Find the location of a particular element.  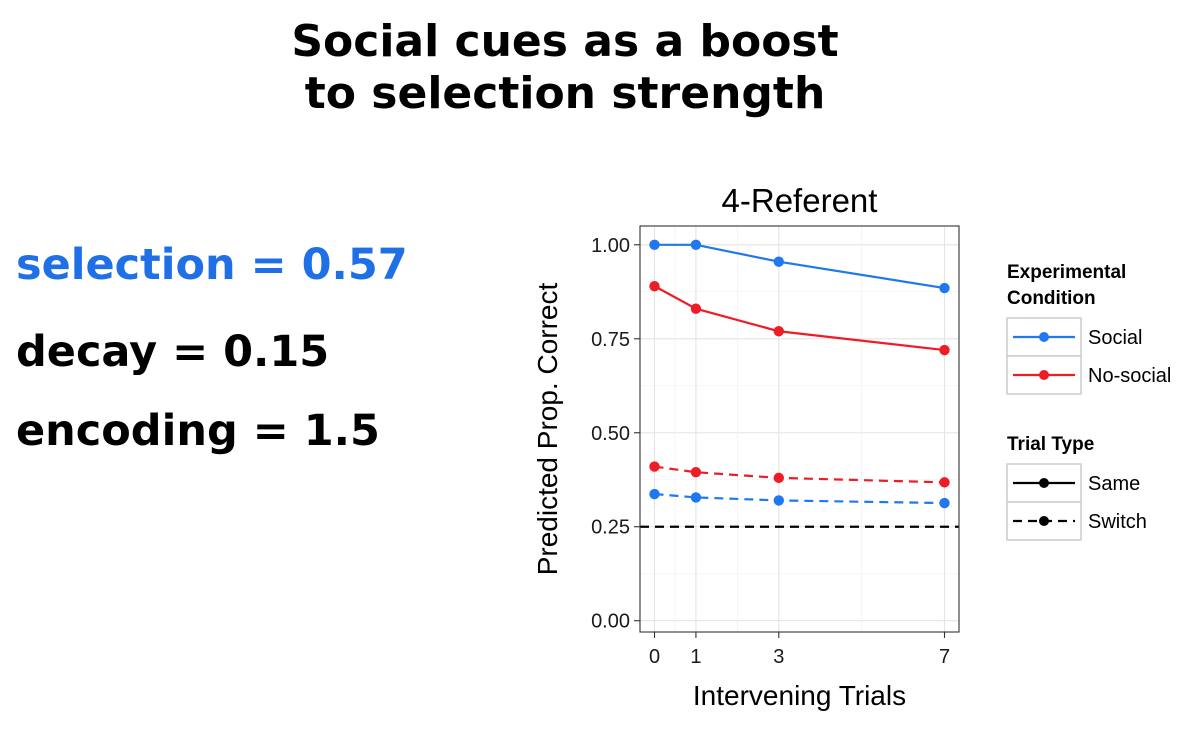

y-tick-label: 0.50 is located at coordinates (610, 434).